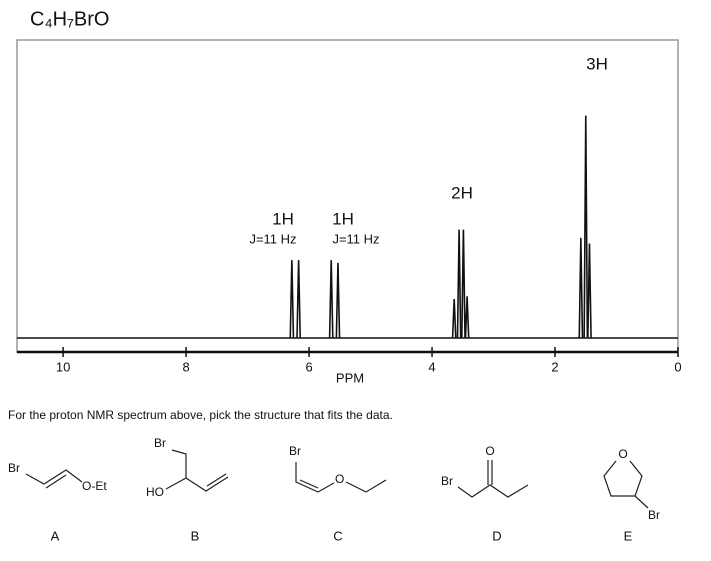 This screenshot has width=711, height=561. I want to click on structure-a: Br O-Et A, so click(57, 502).